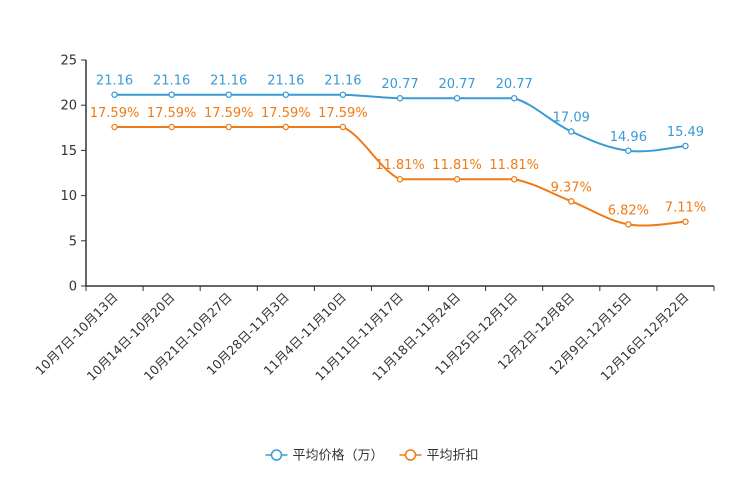 Image resolution: width=744 pixels, height=496 pixels. What do you see at coordinates (571, 118) in the screenshot?
I see `data-label-price: 17.09` at bounding box center [571, 118].